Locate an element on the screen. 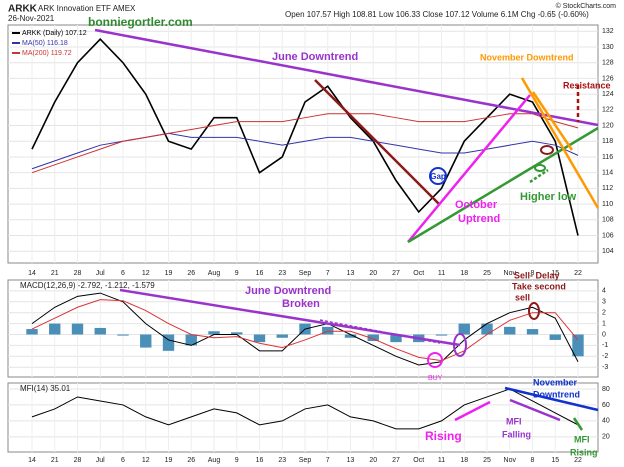  x-tick-label: 26 is located at coordinates (191, 273).